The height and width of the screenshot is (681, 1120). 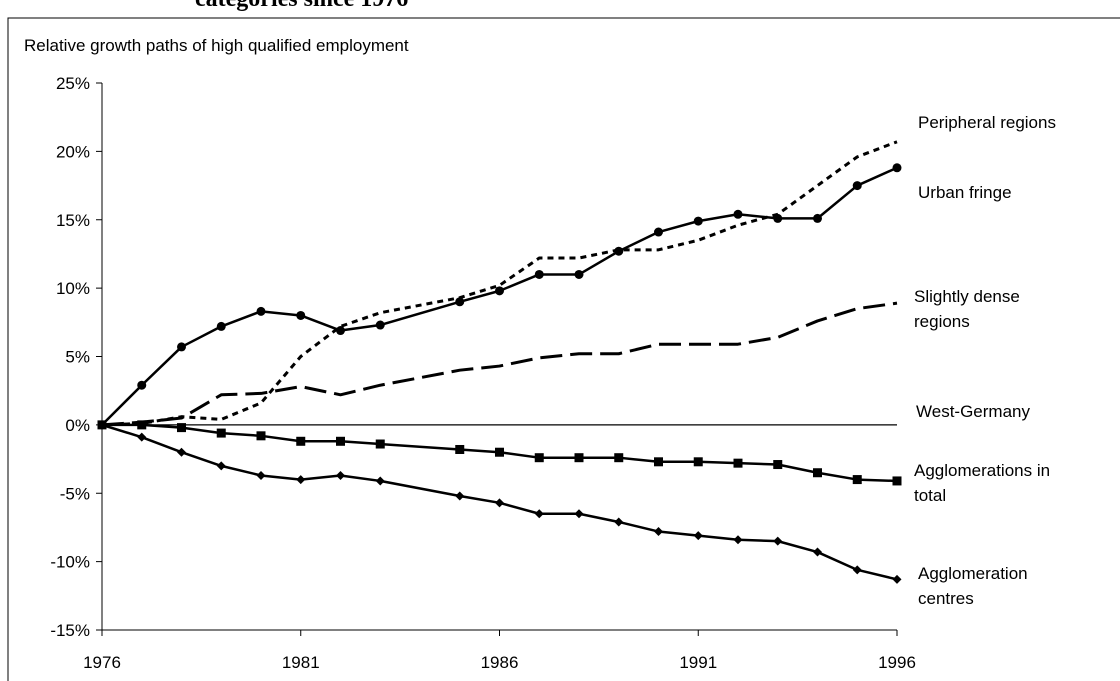 What do you see at coordinates (973, 411) in the screenshot?
I see `series-label: West-Germany` at bounding box center [973, 411].